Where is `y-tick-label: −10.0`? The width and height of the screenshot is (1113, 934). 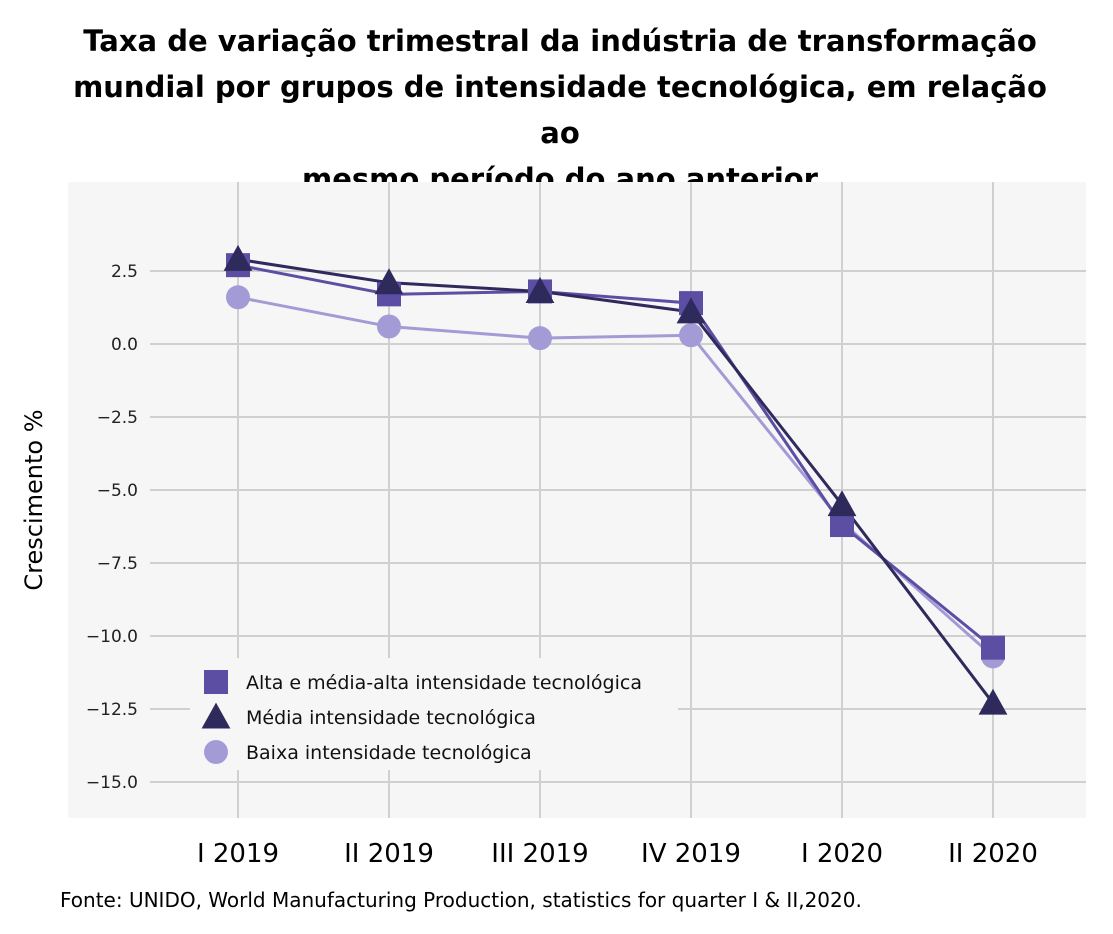 y-tick-label: −10.0 is located at coordinates (112, 637).